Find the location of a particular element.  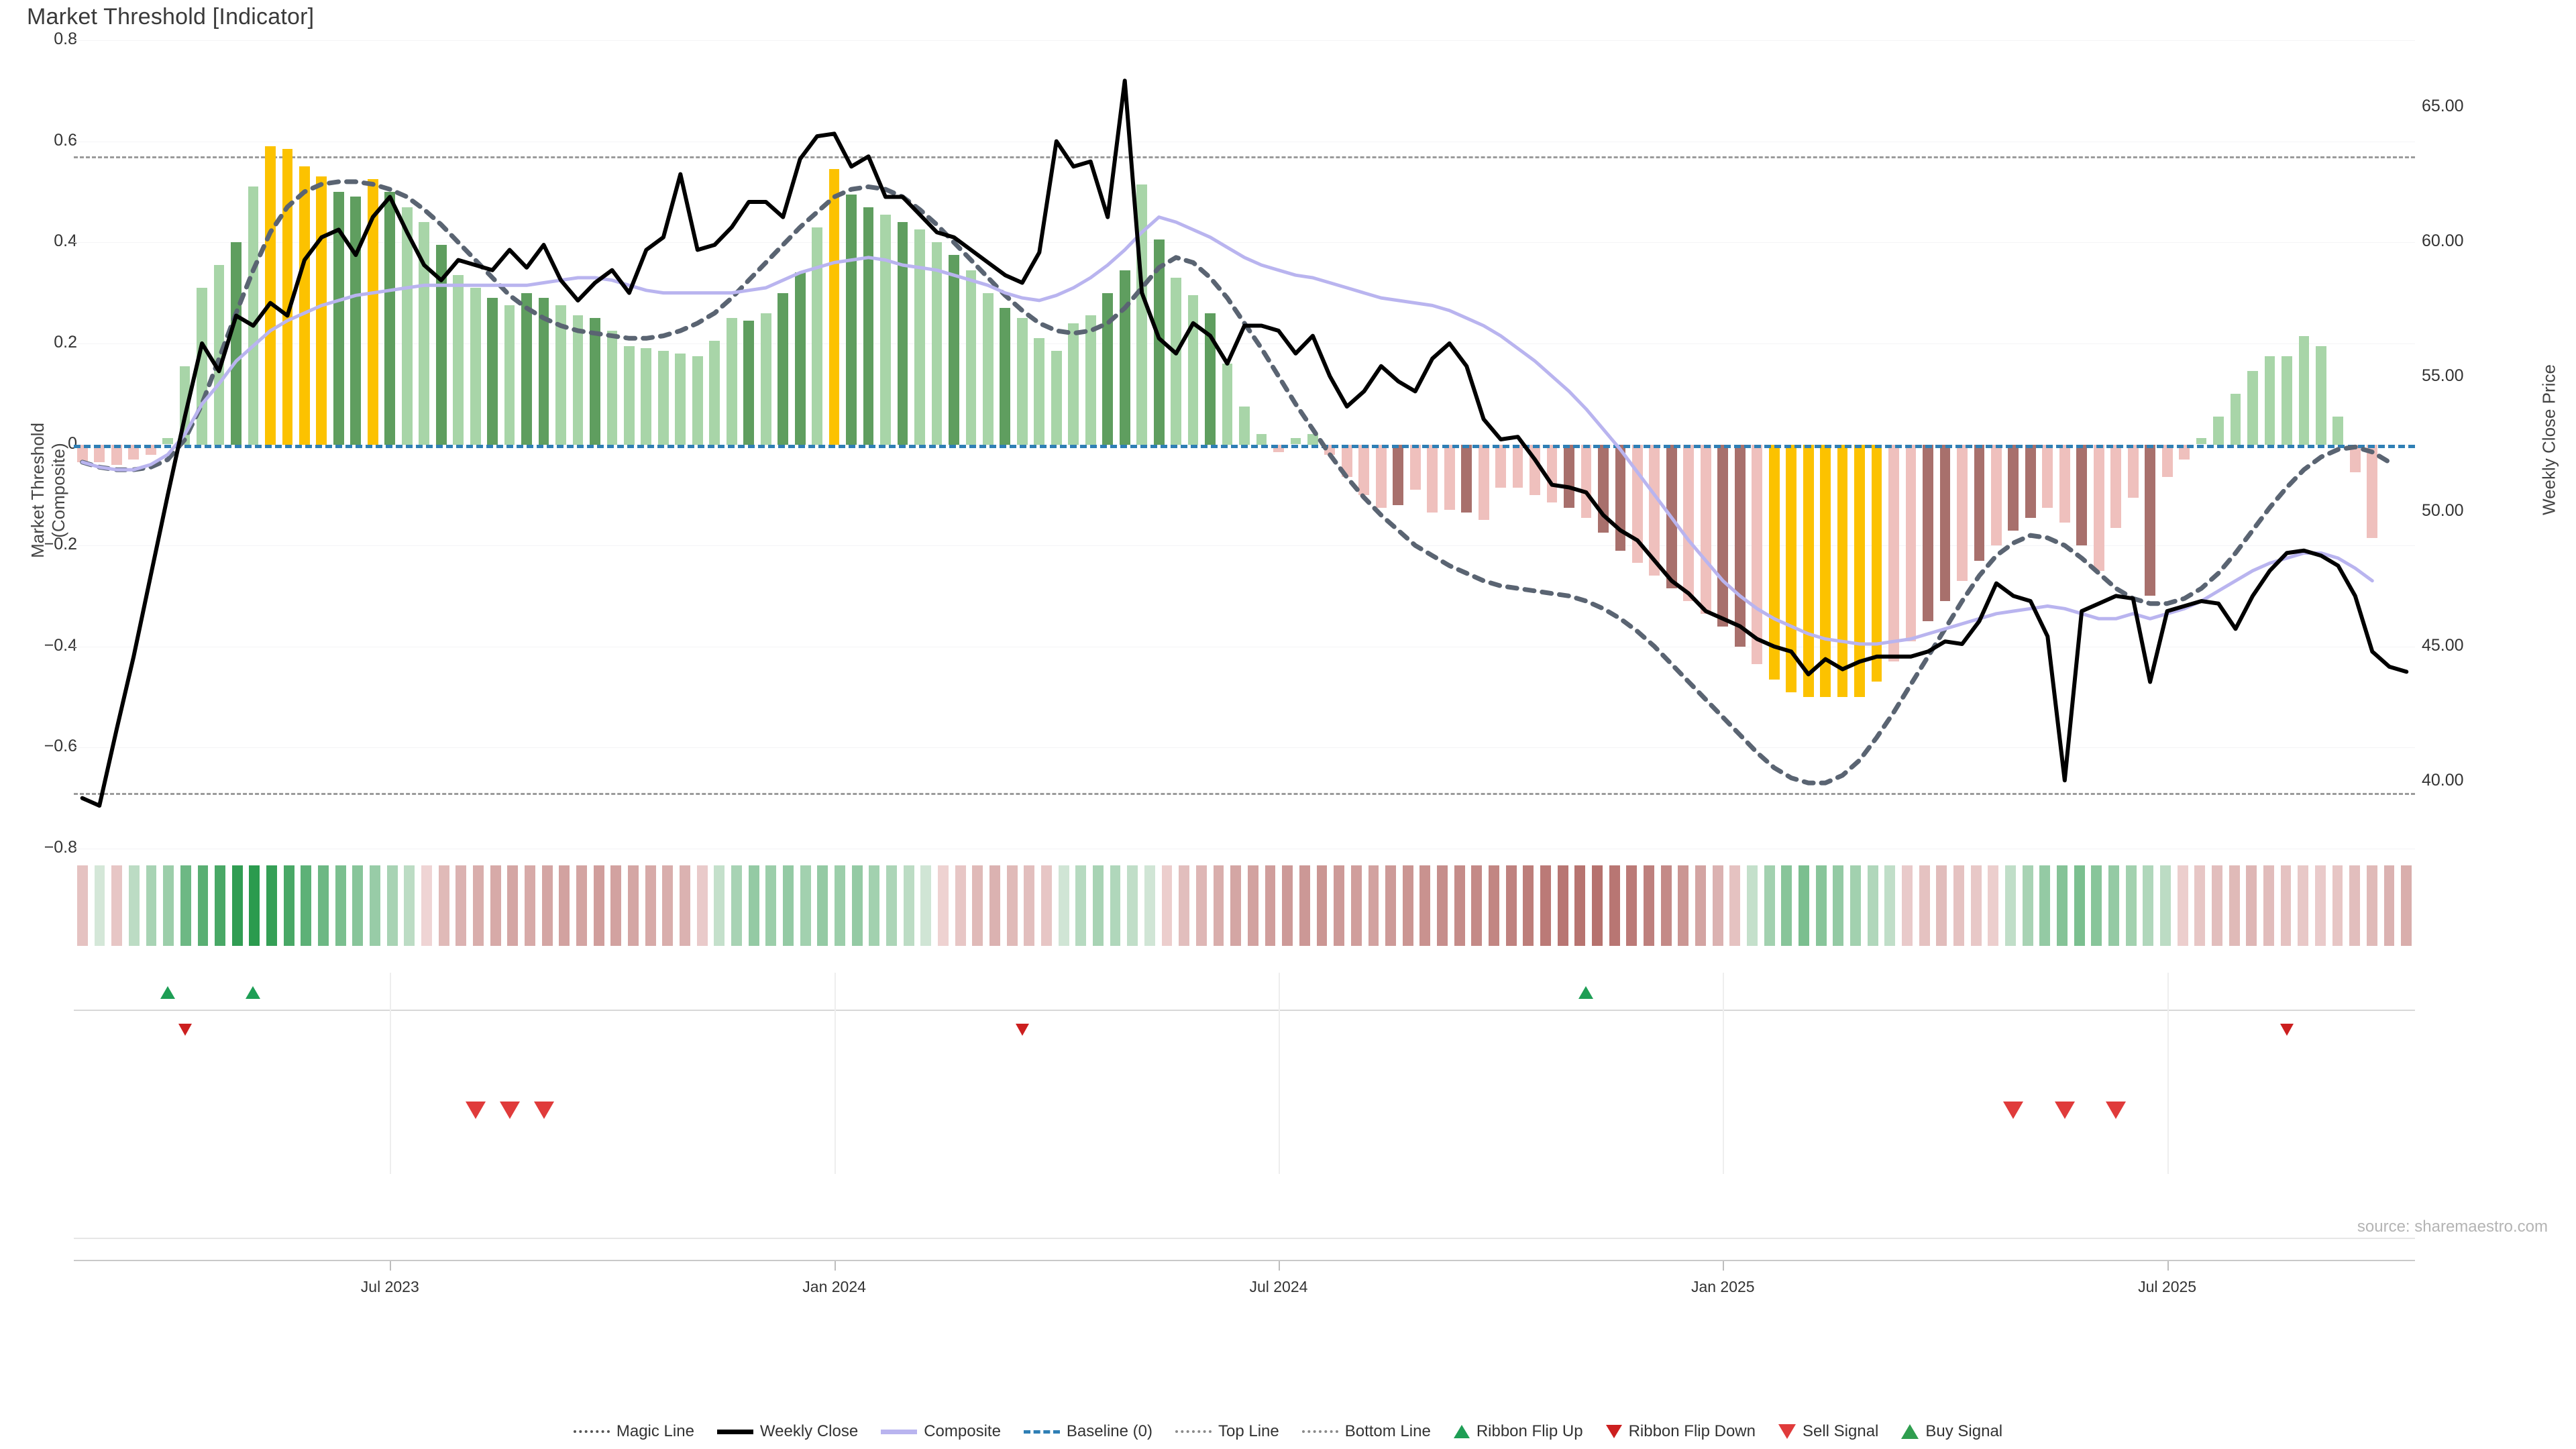

y-axis-left-tick: 0.8 is located at coordinates (65, 39).